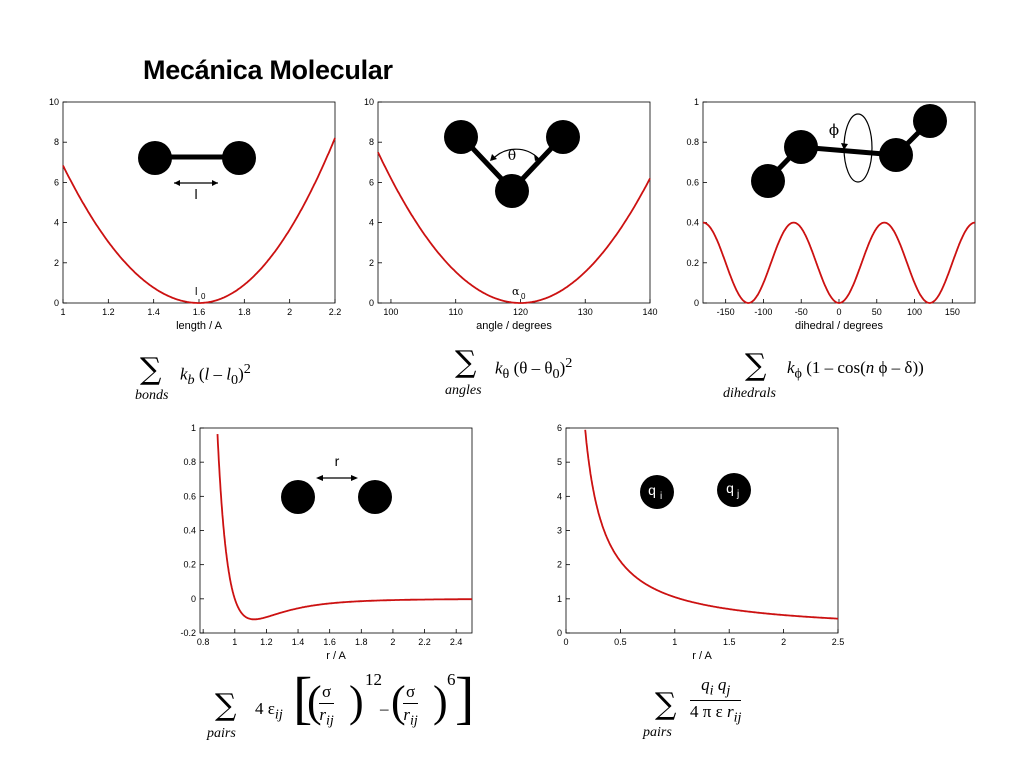 This screenshot has height=768, width=1024. Describe the element at coordinates (56, 303) in the screenshot. I see `bonds-ytick-label: 0` at that location.